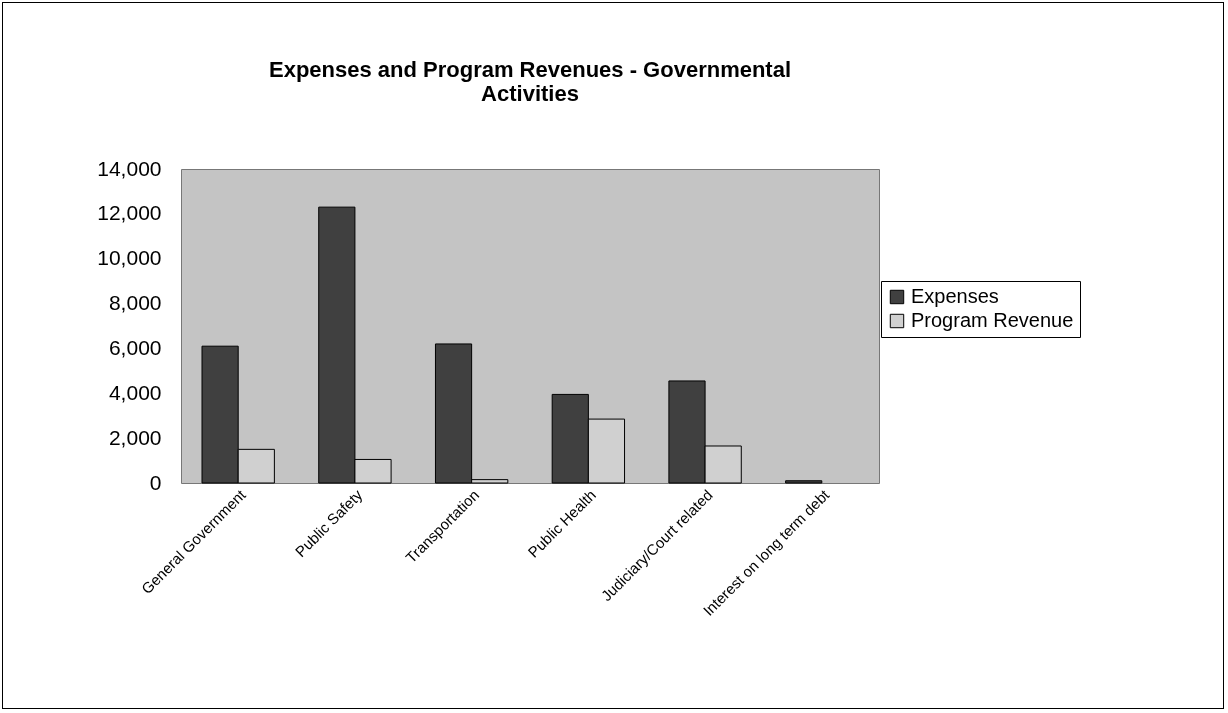 The height and width of the screenshot is (713, 1228). I want to click on chart-title: Expenses and Program Revenues - Governmental Activities, so click(530, 81).